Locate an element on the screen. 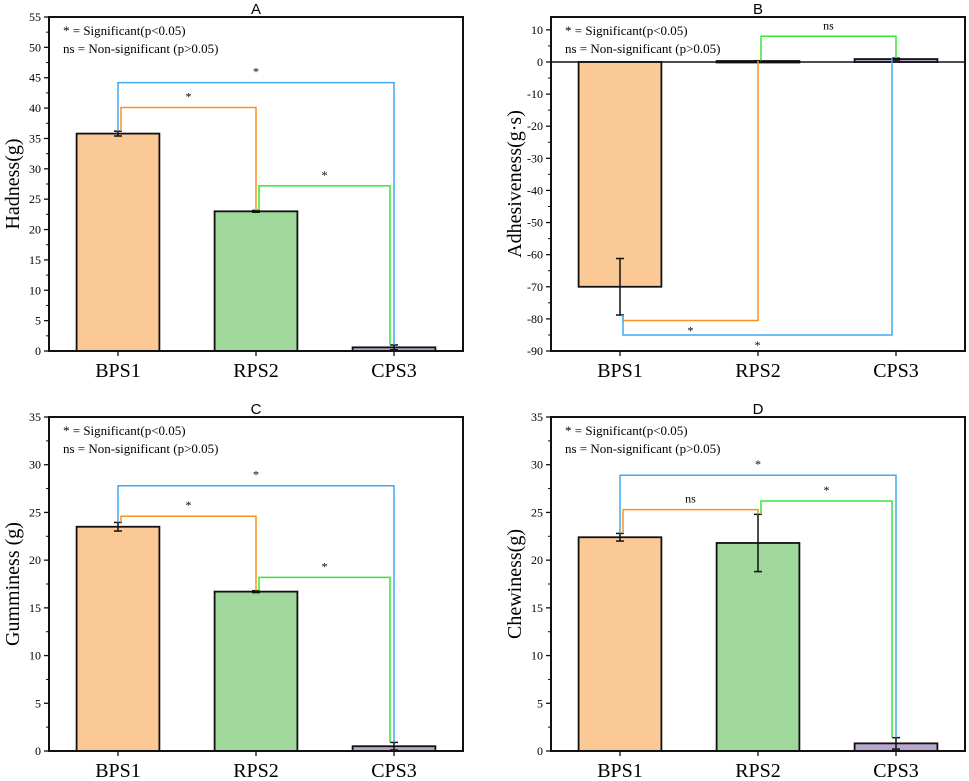  y-axis-label: Hadness(g) is located at coordinates (13, 183).